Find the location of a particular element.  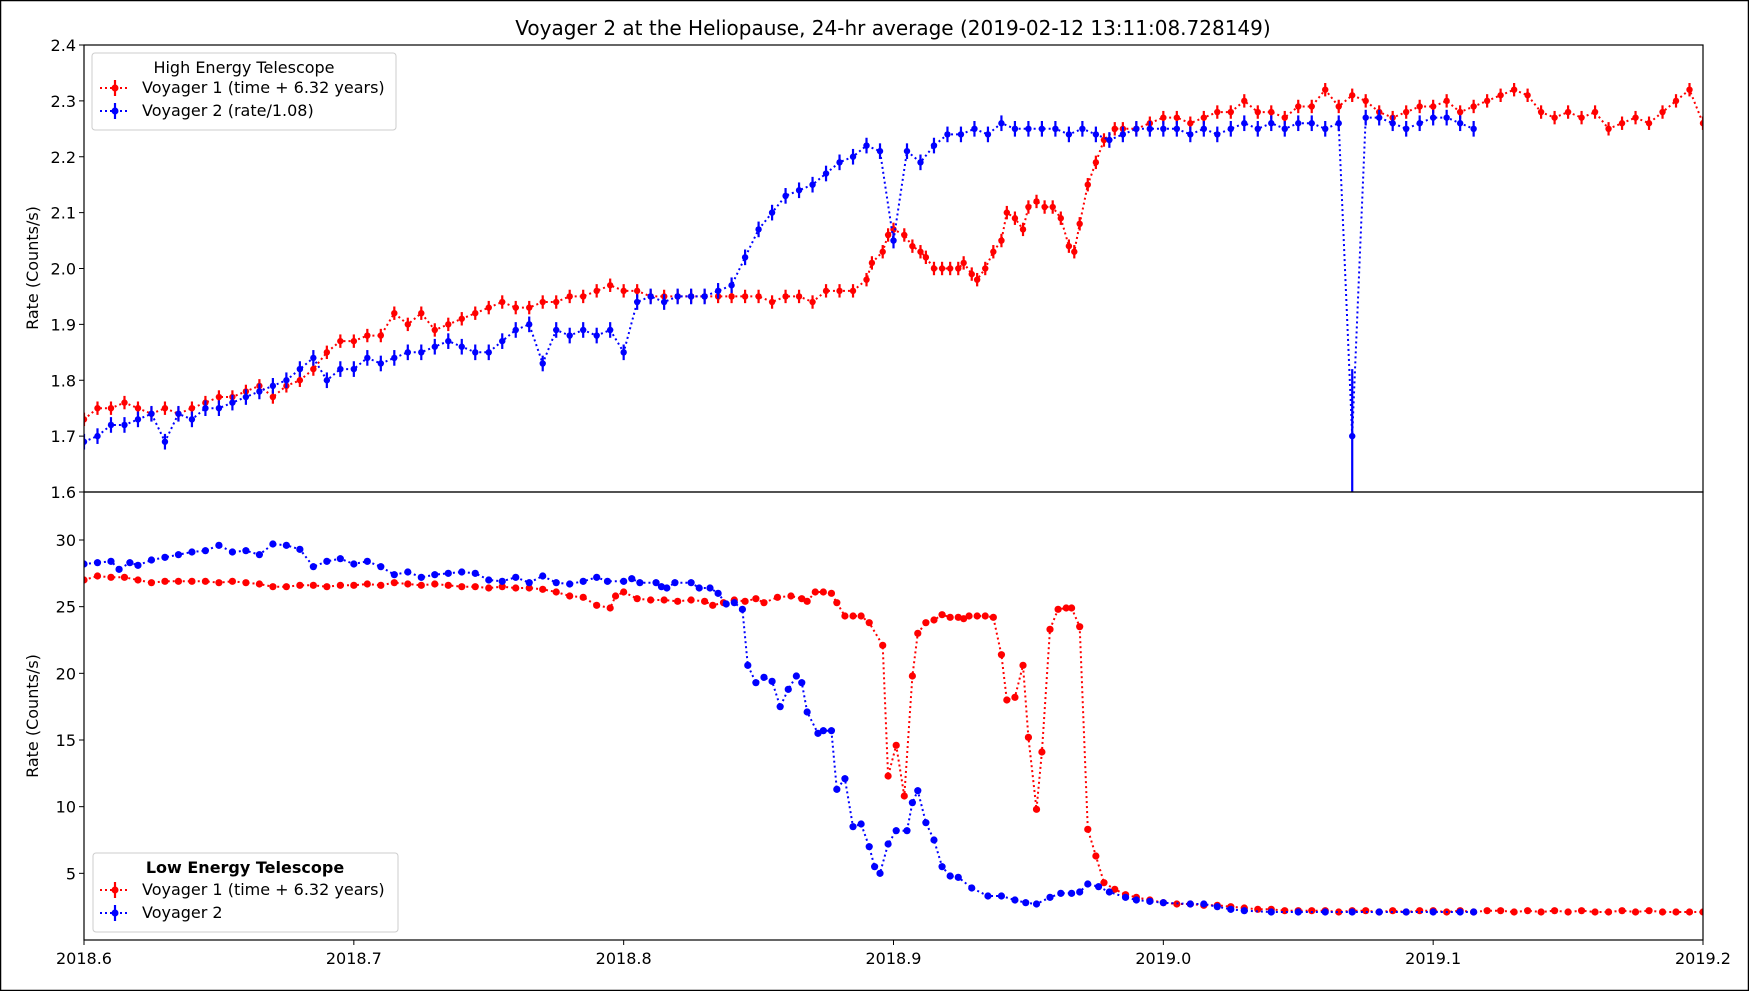

y-tick-label: 30 is located at coordinates (66, 540).